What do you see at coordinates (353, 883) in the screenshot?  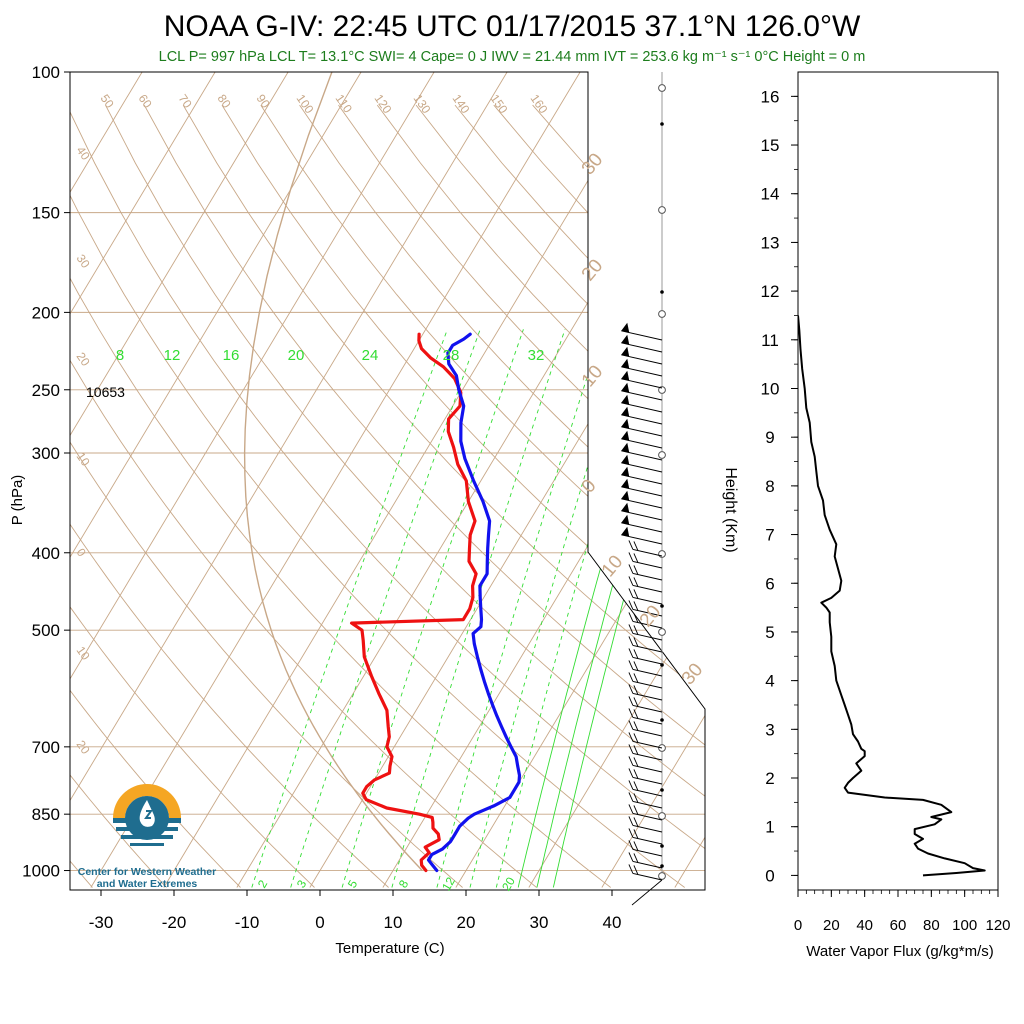 I see `mixing-ratio-label: 5` at bounding box center [353, 883].